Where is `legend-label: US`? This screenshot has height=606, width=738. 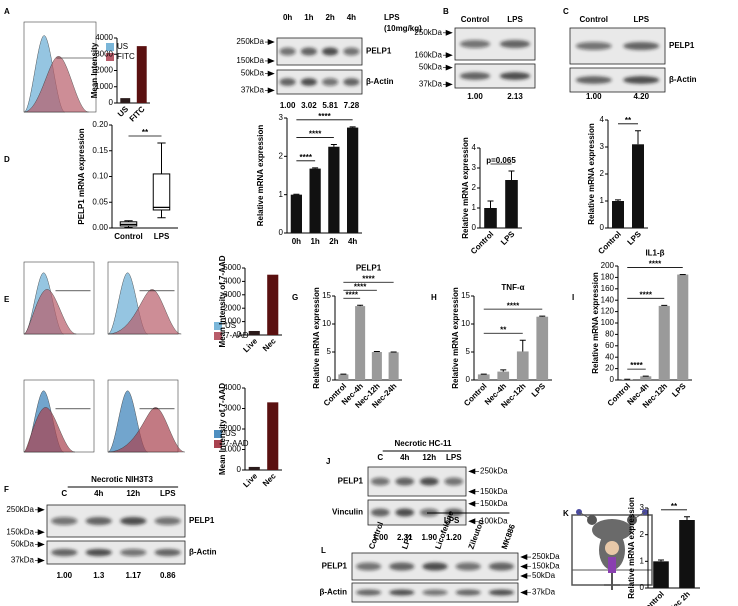
legend-label: US is located at coordinates (230, 433).